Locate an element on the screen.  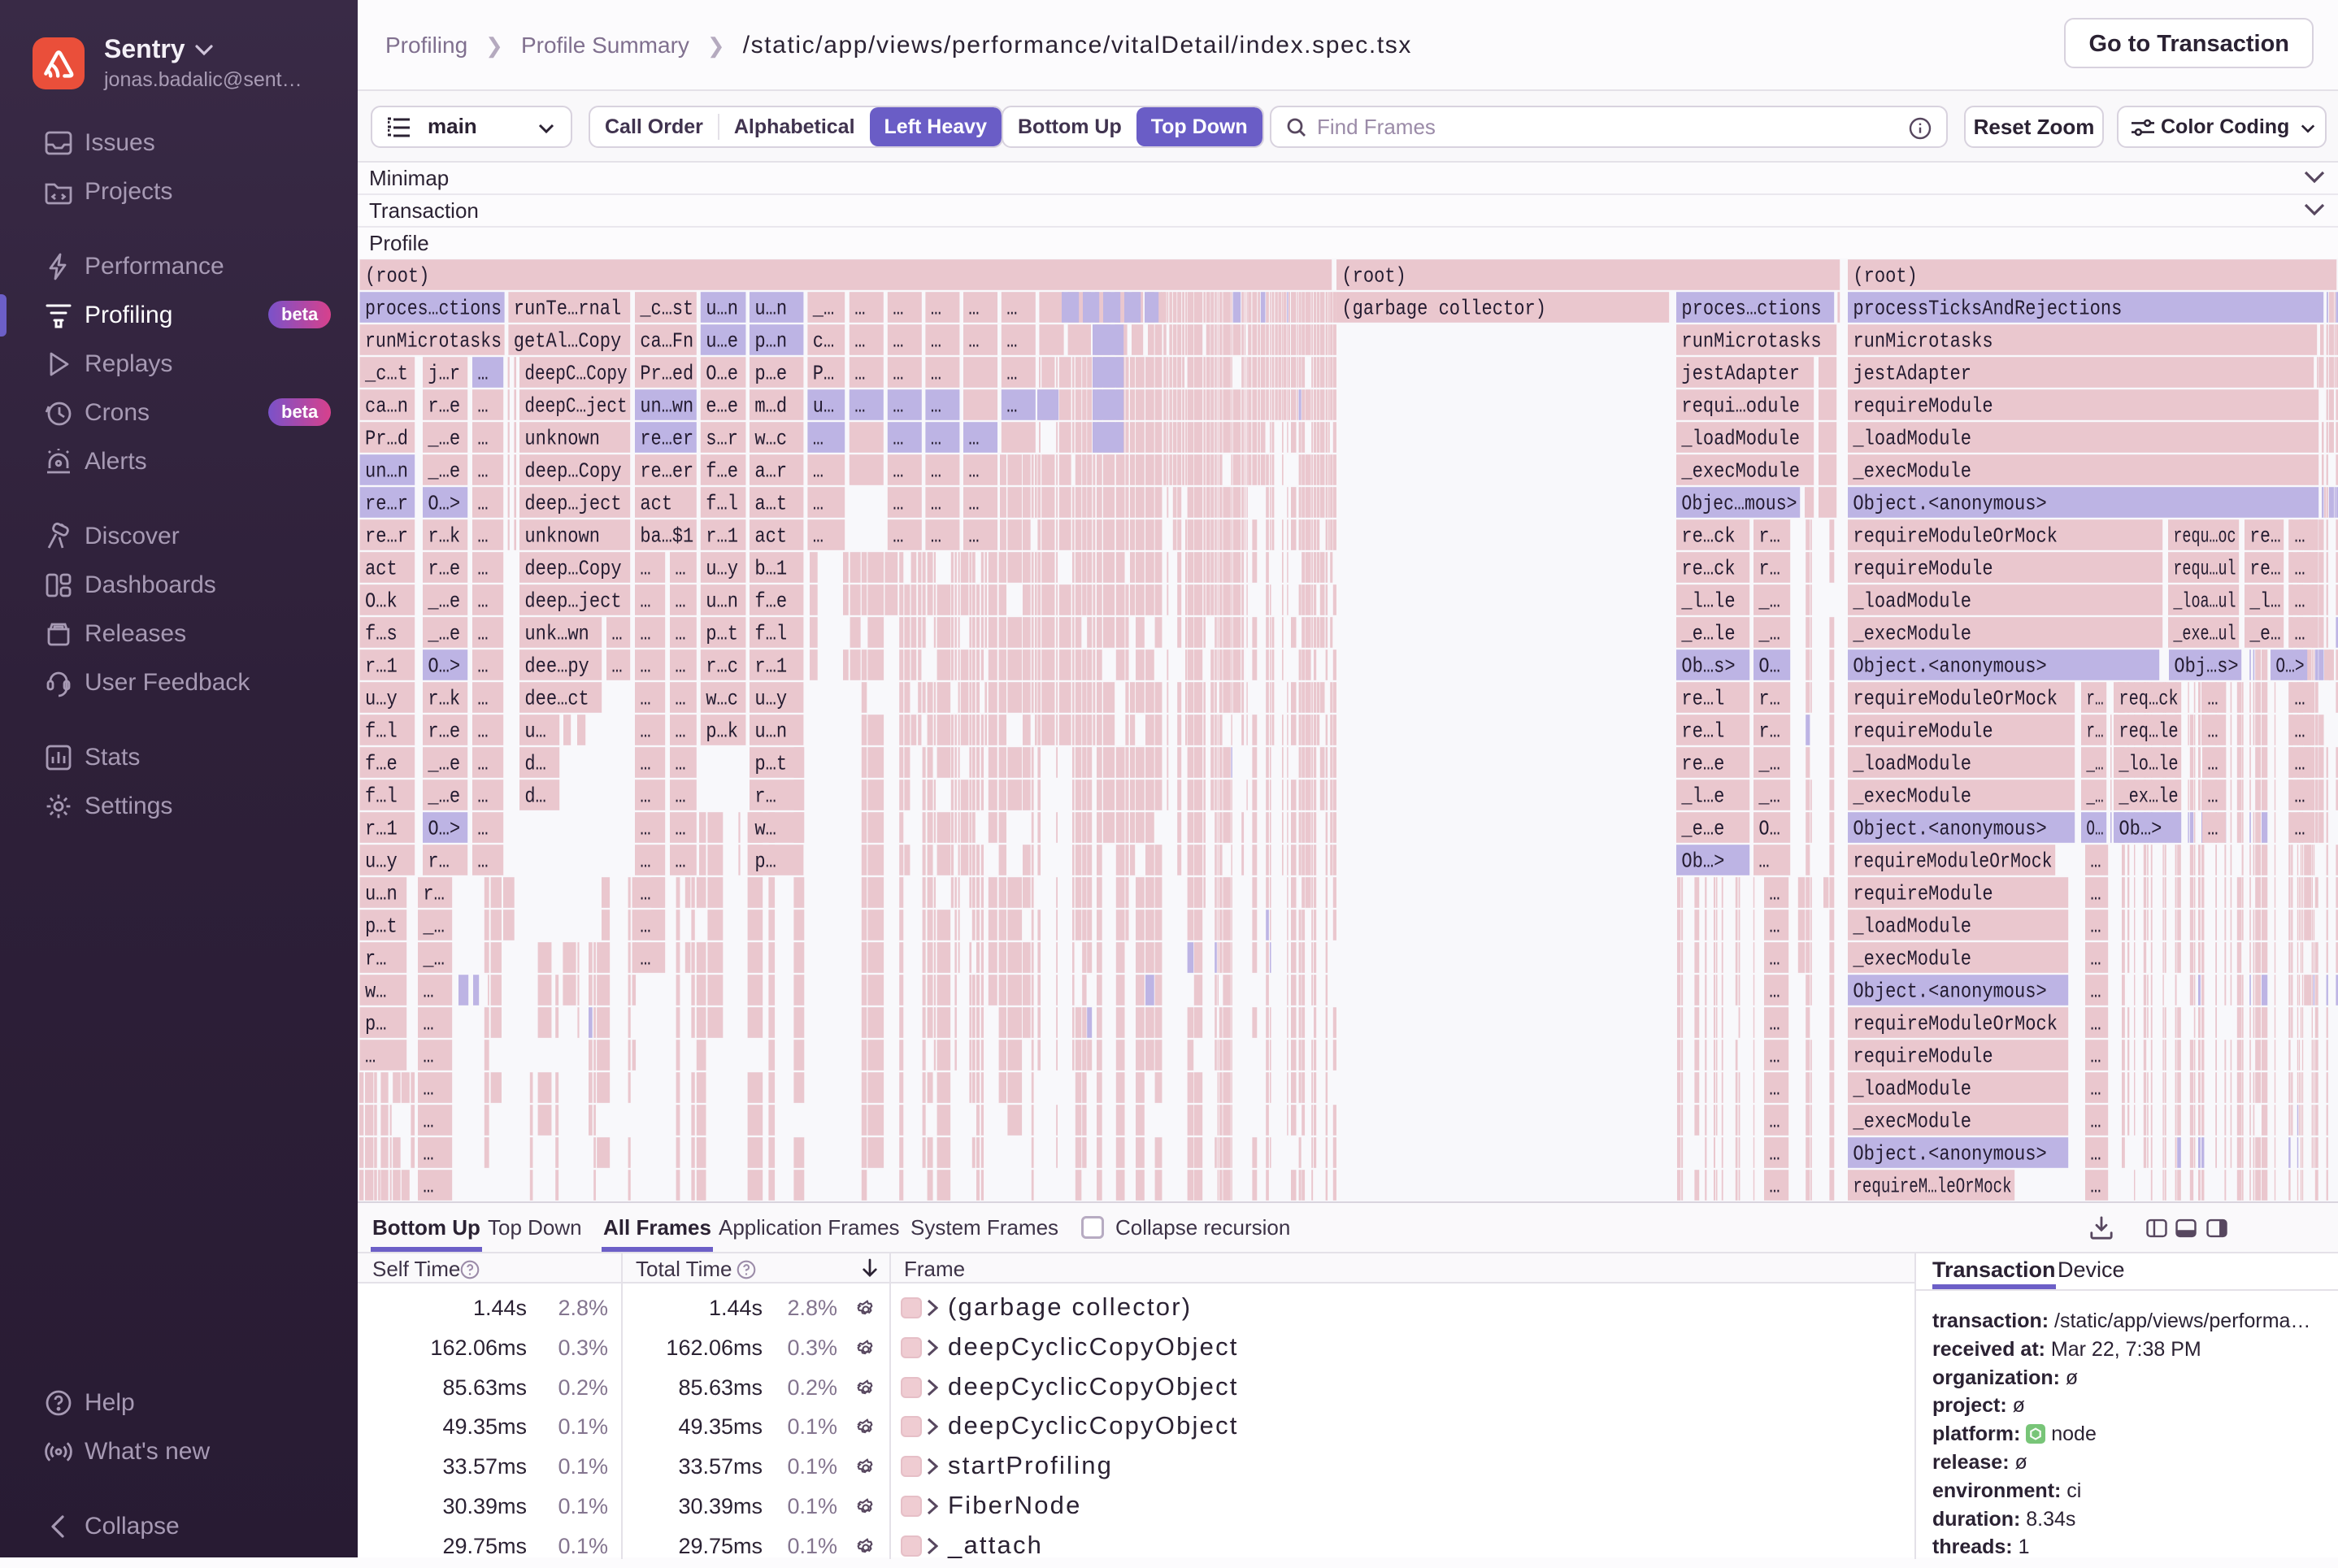
svg-text: m…d is located at coordinates (771, 406).